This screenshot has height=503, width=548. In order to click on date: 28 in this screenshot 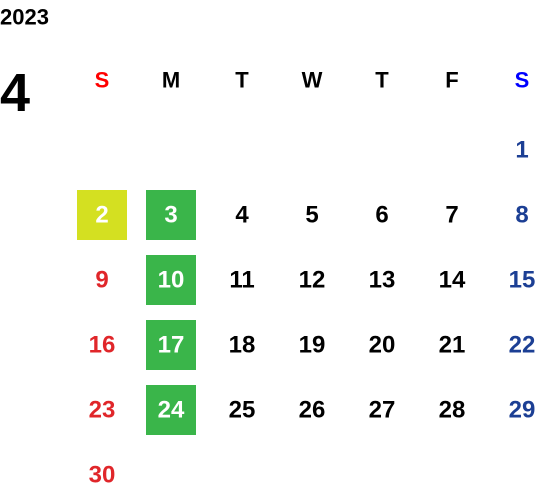, I will do `click(452, 410)`.